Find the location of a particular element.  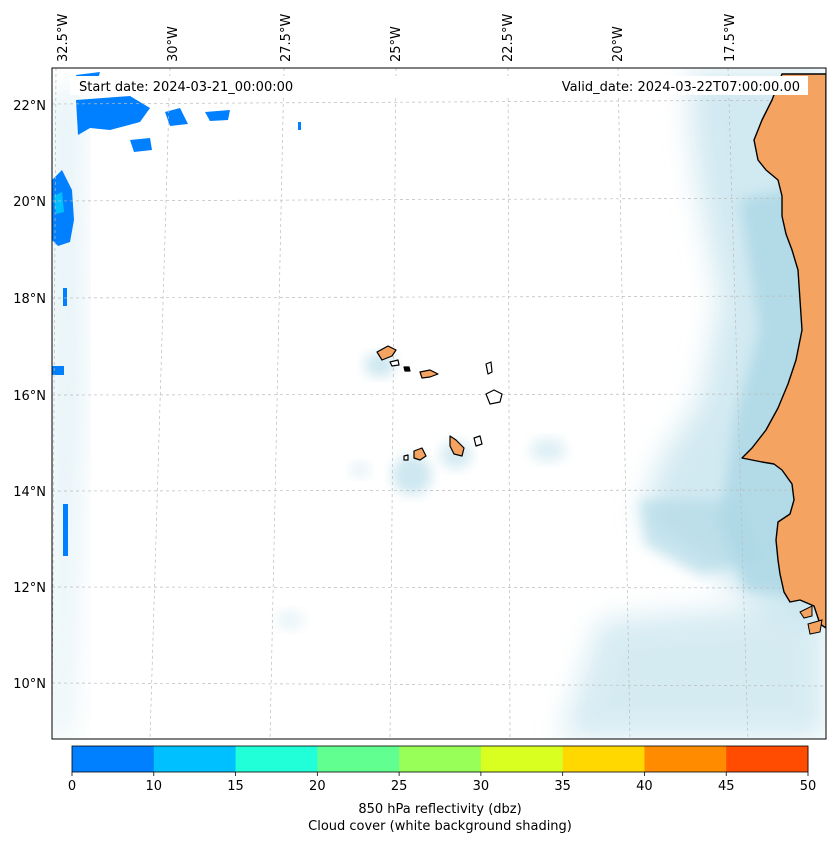

start-date-label: Start date: 2024-03-21_00:00:00 is located at coordinates (186, 87).